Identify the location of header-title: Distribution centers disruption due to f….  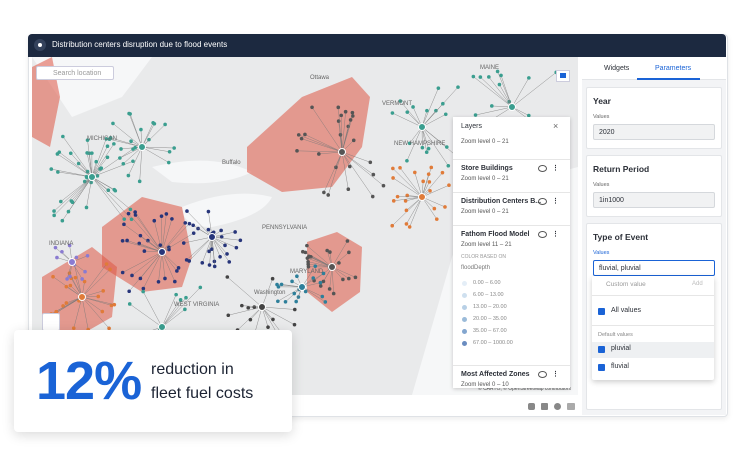
(140, 44).